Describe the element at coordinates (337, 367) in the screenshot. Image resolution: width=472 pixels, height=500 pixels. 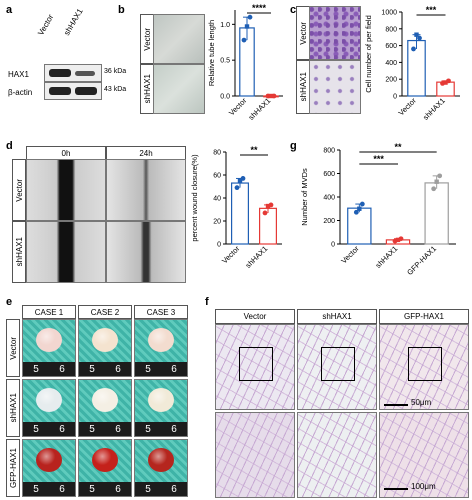
I see `histology-image` at that location.